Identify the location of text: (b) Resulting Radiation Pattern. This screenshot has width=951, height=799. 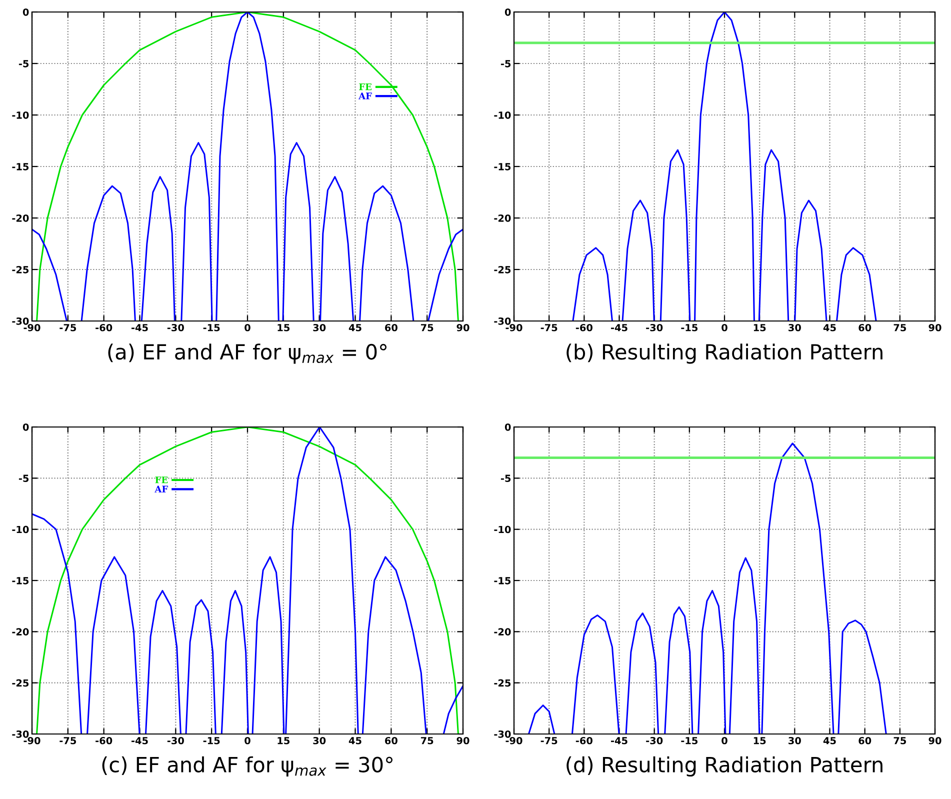
(724, 354).